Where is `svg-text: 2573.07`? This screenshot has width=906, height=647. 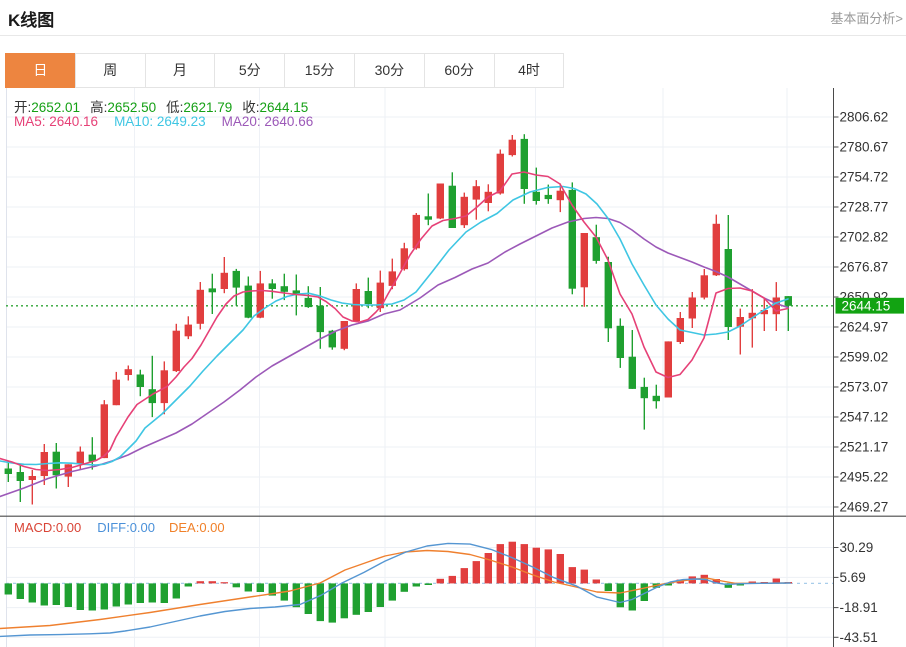
svg-text: 2573.07 is located at coordinates (864, 387).